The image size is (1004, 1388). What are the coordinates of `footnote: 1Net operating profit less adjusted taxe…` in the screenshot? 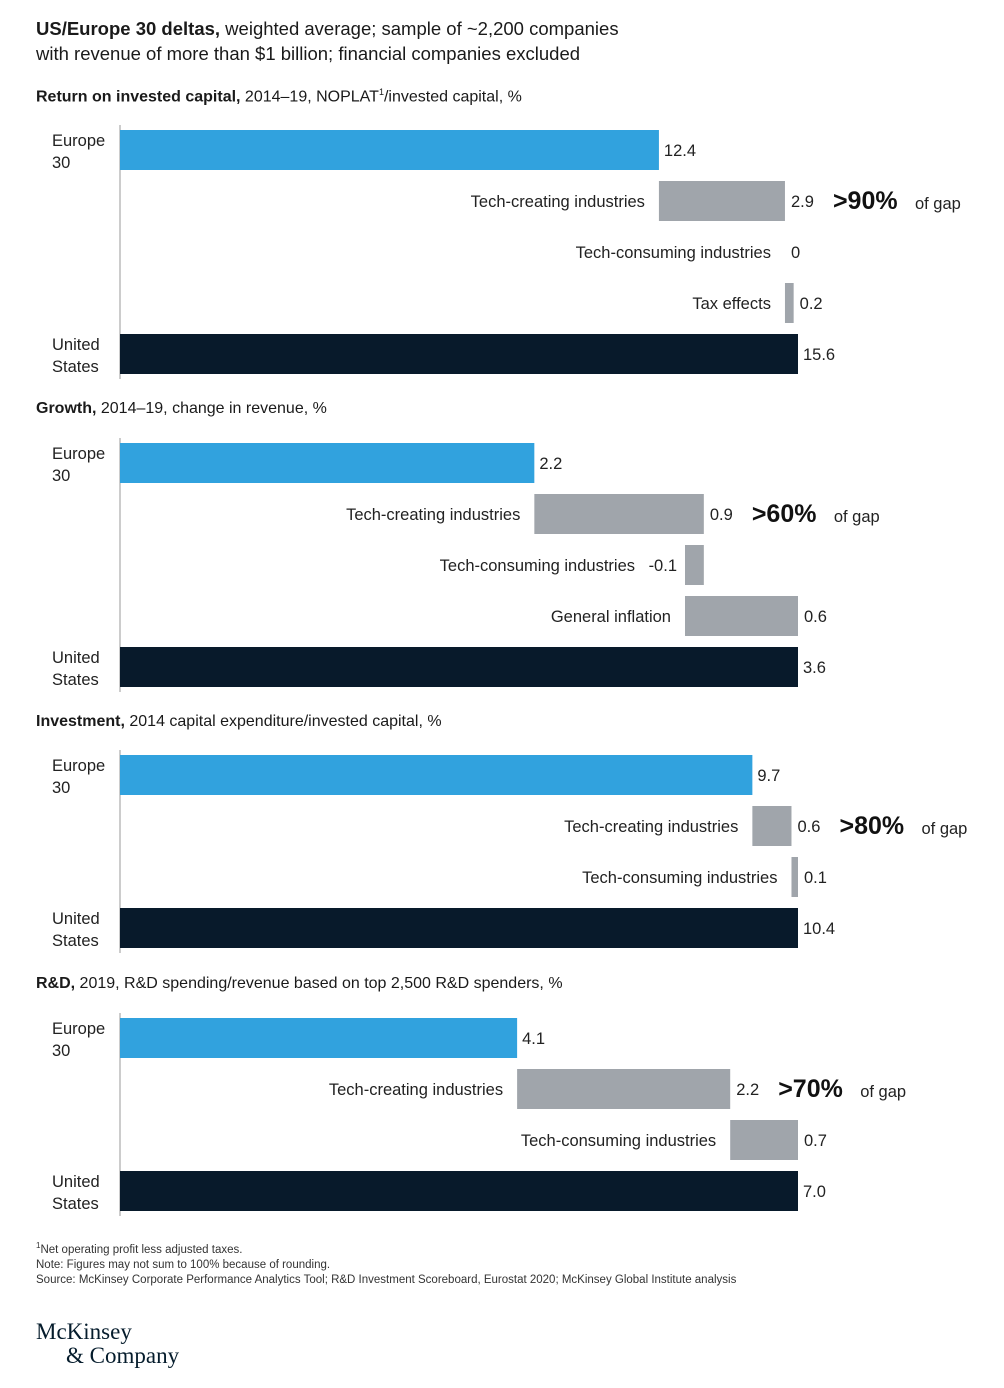 It's located at (386, 1248).